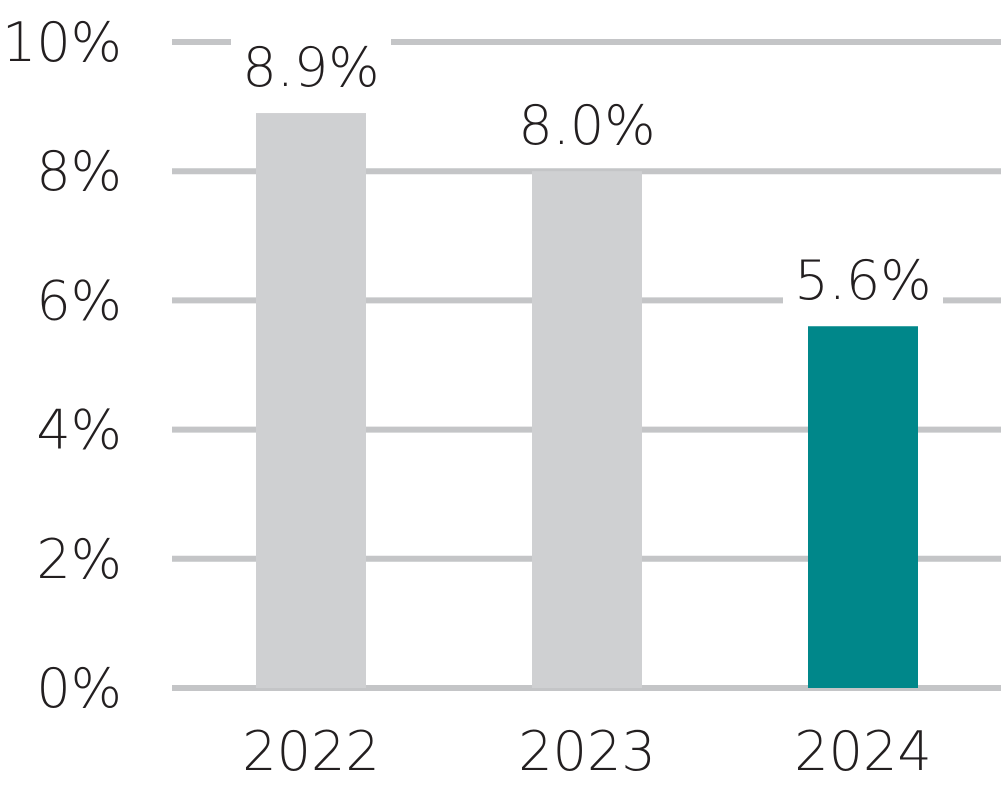 The height and width of the screenshot is (789, 1001). I want to click on bar-2022, so click(311, 400).